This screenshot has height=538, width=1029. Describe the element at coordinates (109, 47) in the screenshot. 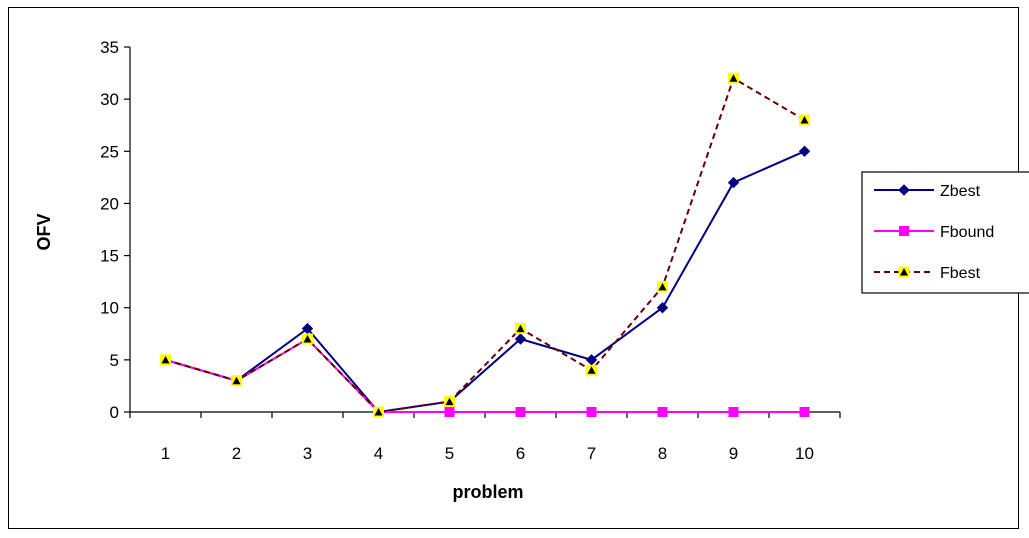

I see `y-tick-label: 35` at that location.